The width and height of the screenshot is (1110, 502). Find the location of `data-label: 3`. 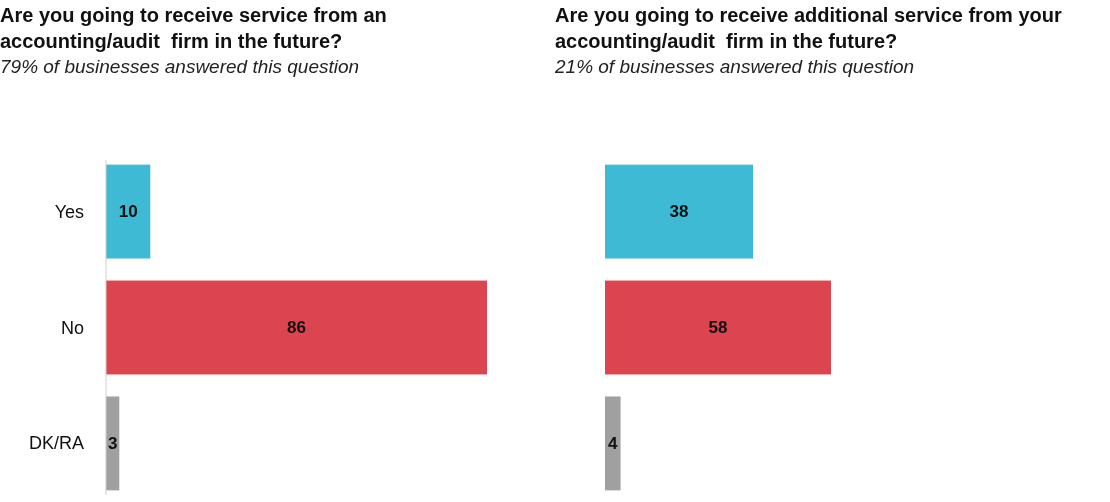

data-label: 3 is located at coordinates (112, 443).